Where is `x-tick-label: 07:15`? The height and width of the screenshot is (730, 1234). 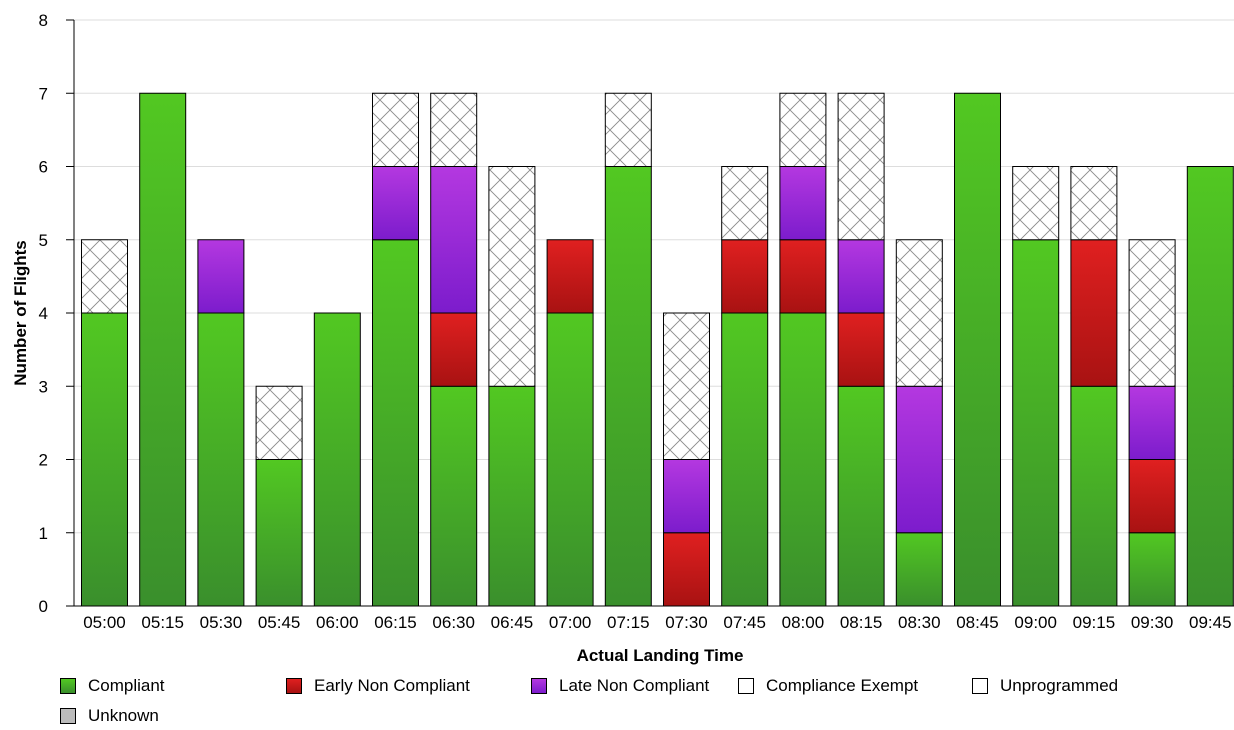
x-tick-label: 07:15 is located at coordinates (628, 622).